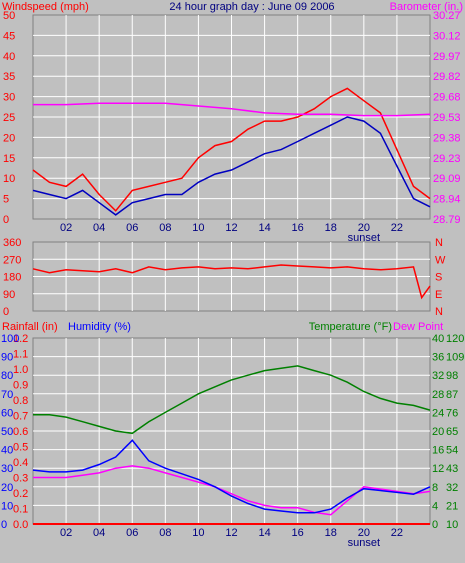  I want to click on temp-c-axis-tick-label: 16, so click(438, 451).